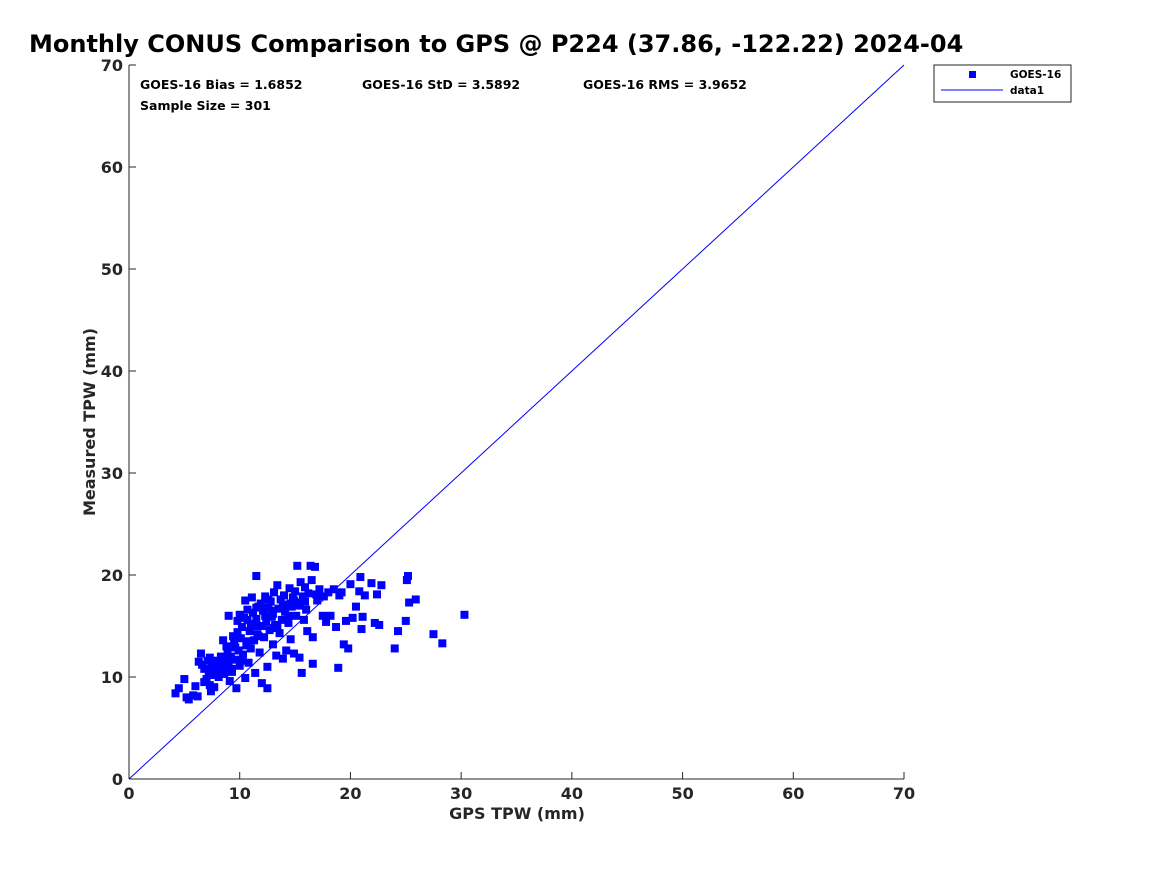 Image resolution: width=1167 pixels, height=875 pixels. What do you see at coordinates (320, 632) in the screenshot?
I see `series-goes16` at bounding box center [320, 632].